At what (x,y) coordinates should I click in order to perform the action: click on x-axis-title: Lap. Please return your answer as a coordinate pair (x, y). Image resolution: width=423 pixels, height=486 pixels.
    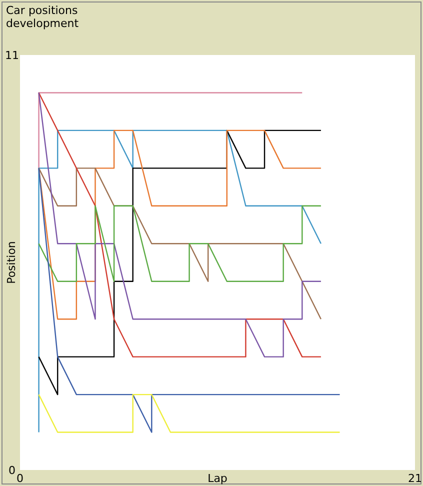
    Looking at the image, I should click on (218, 478).